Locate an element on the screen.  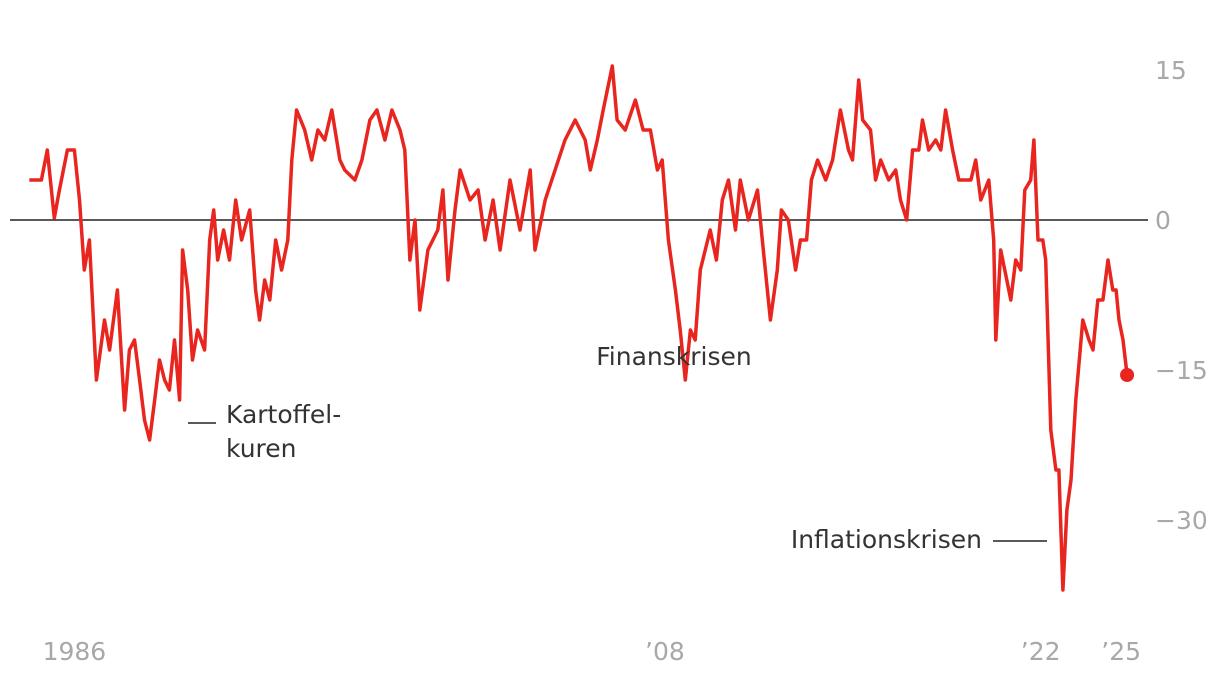
annotation: Inflationskrisen is located at coordinates (886, 539).